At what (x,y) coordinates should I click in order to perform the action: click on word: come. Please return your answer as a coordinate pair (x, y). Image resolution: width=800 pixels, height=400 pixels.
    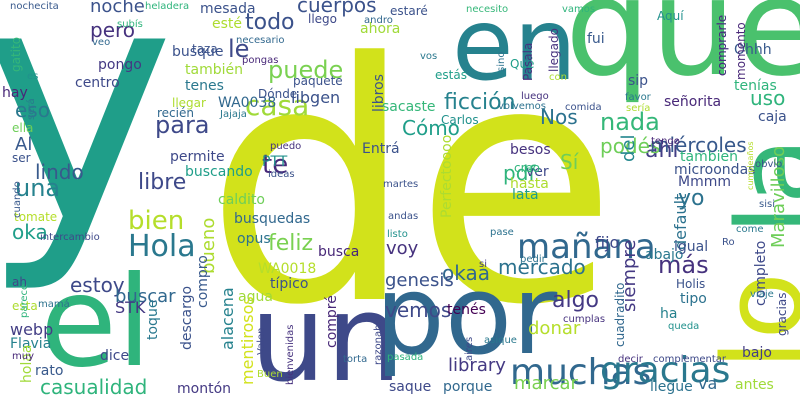
    Looking at the image, I should click on (750, 229).